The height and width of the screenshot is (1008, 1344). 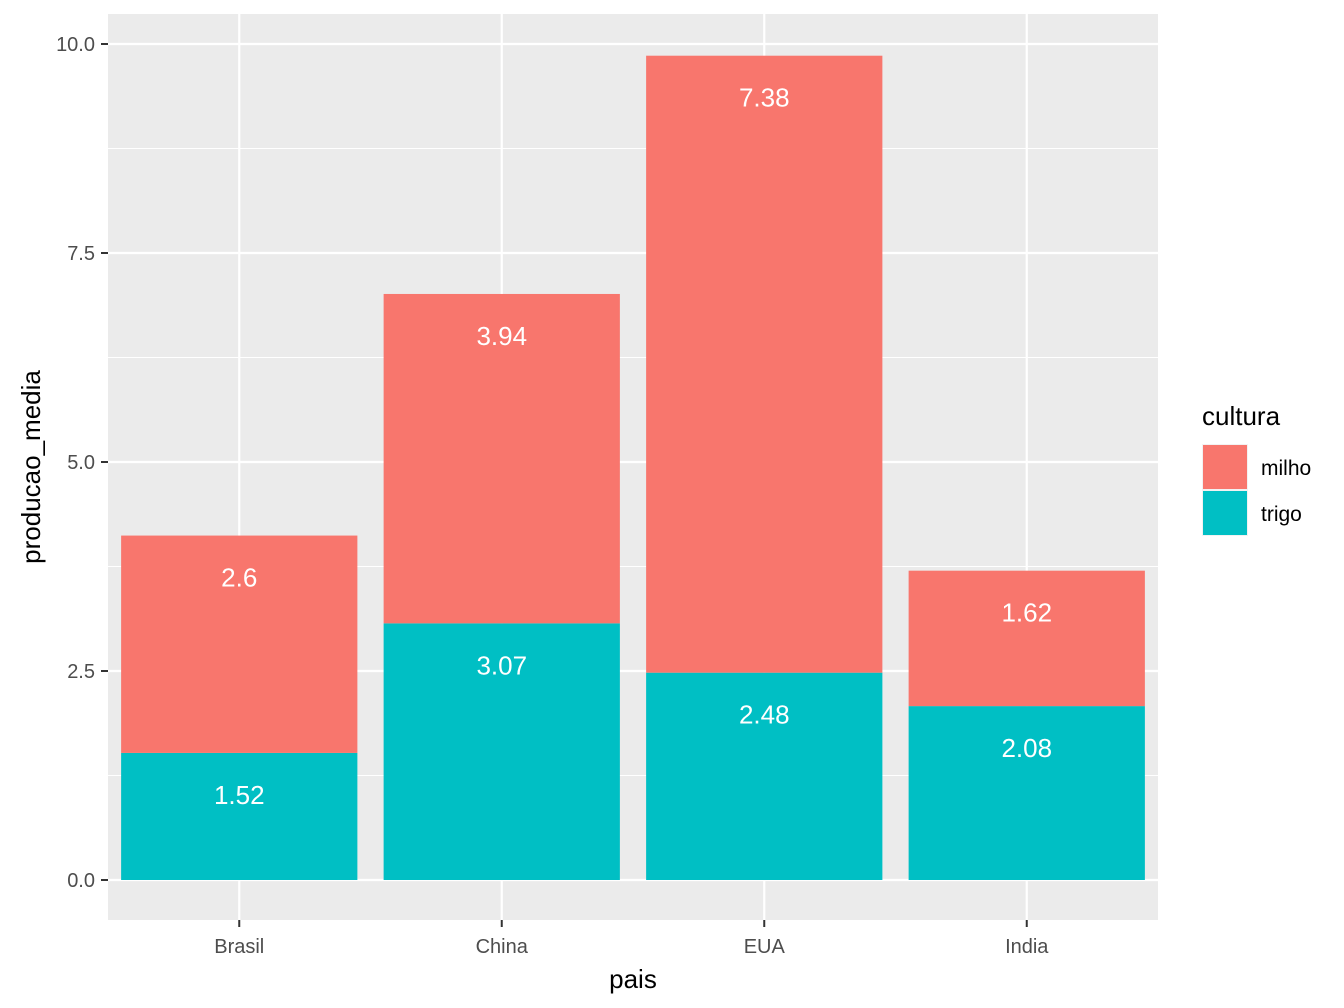 I want to click on bar-value-label: 2.6, so click(x=239, y=578).